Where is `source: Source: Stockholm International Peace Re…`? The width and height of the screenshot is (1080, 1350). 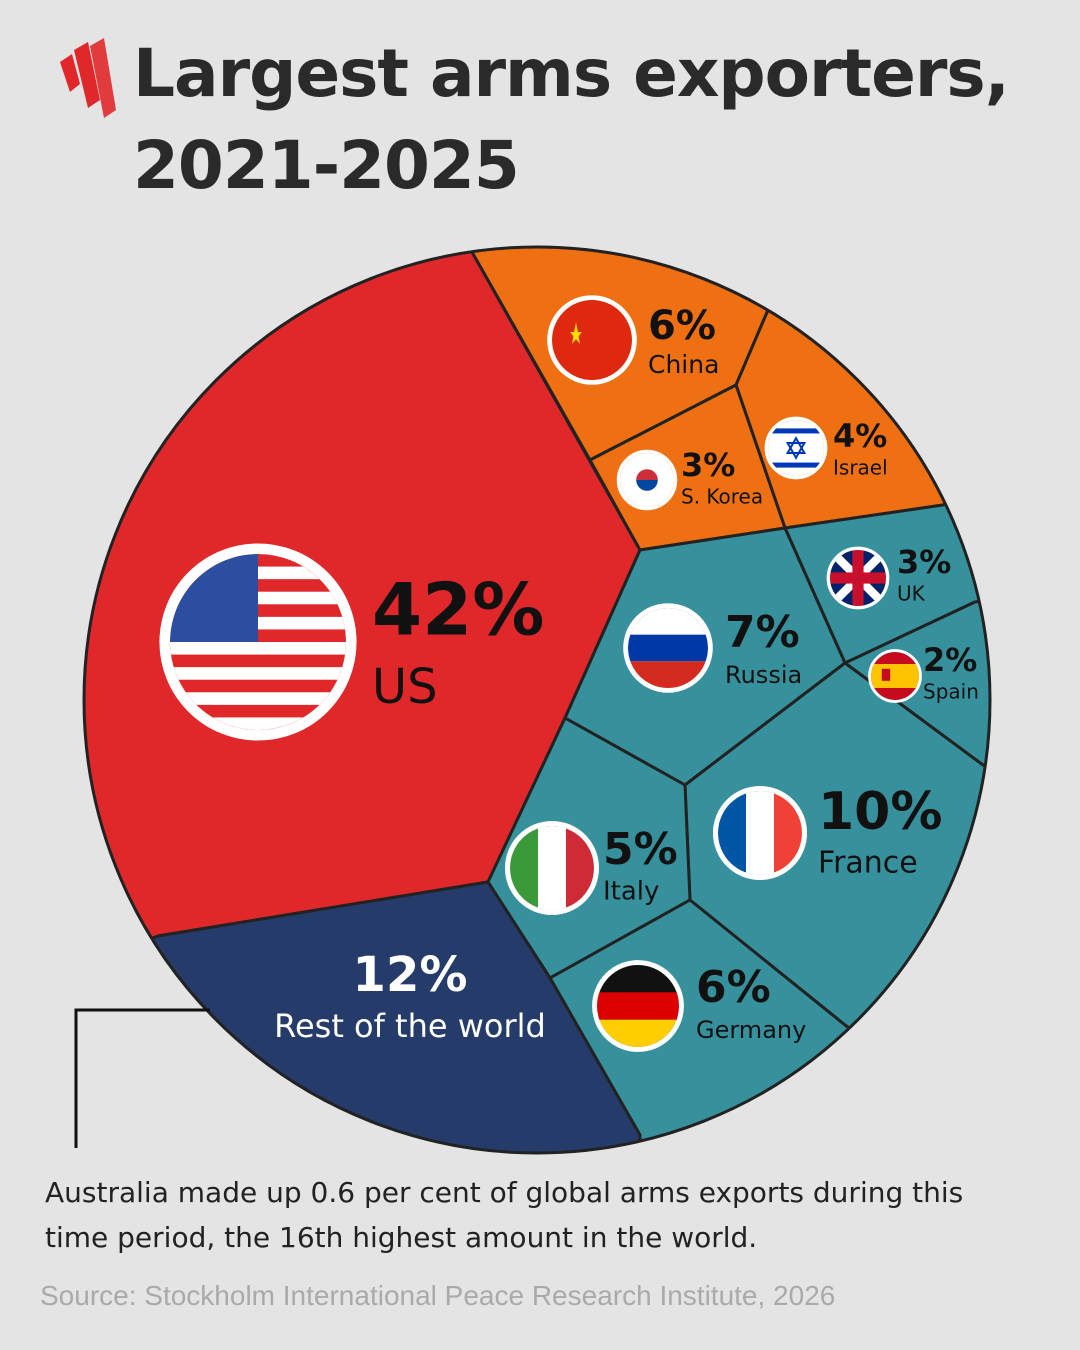 source: Source: Stockholm International Peace Re… is located at coordinates (438, 1295).